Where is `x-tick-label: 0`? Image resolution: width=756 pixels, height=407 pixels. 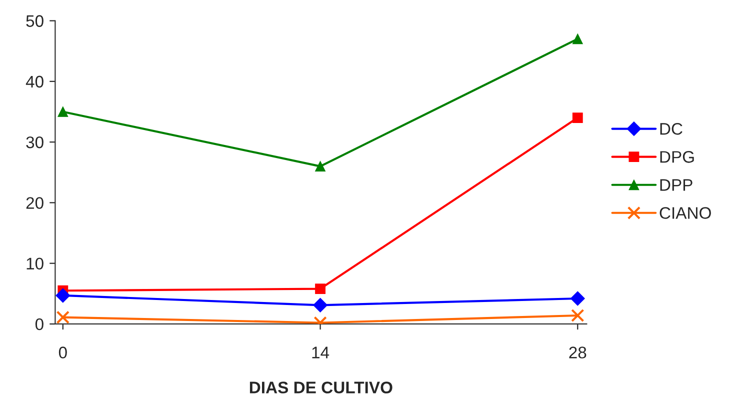
x-tick-label: 0 is located at coordinates (62, 352).